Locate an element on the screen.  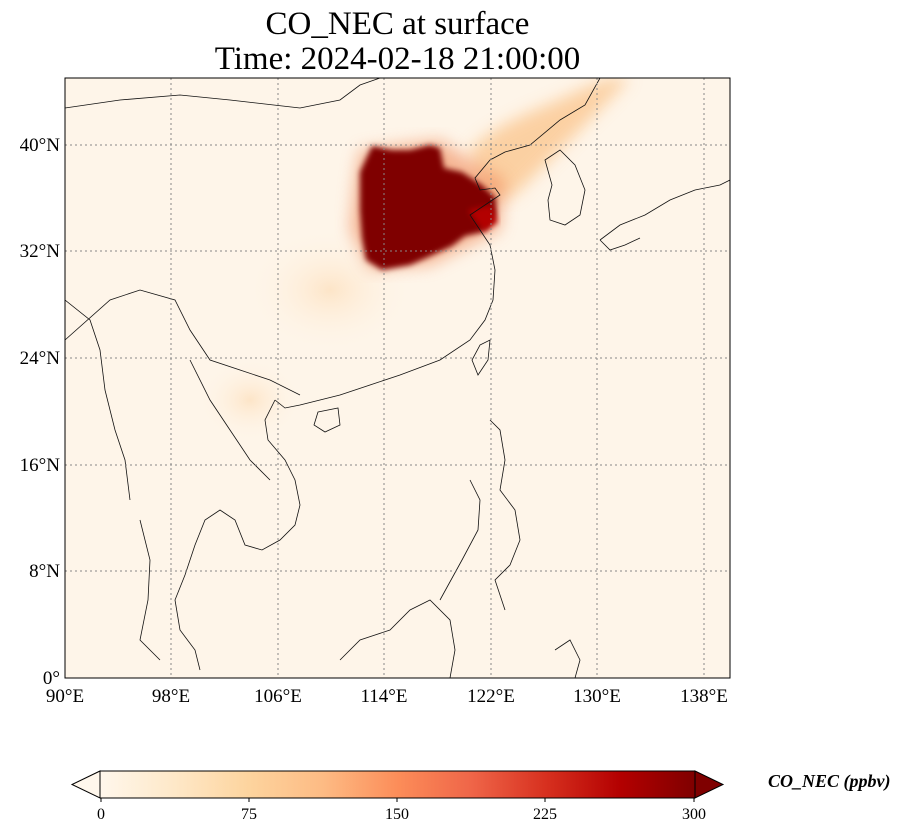
map-time: Time: 2024-02-18 21:00:00 is located at coordinates (397, 59).